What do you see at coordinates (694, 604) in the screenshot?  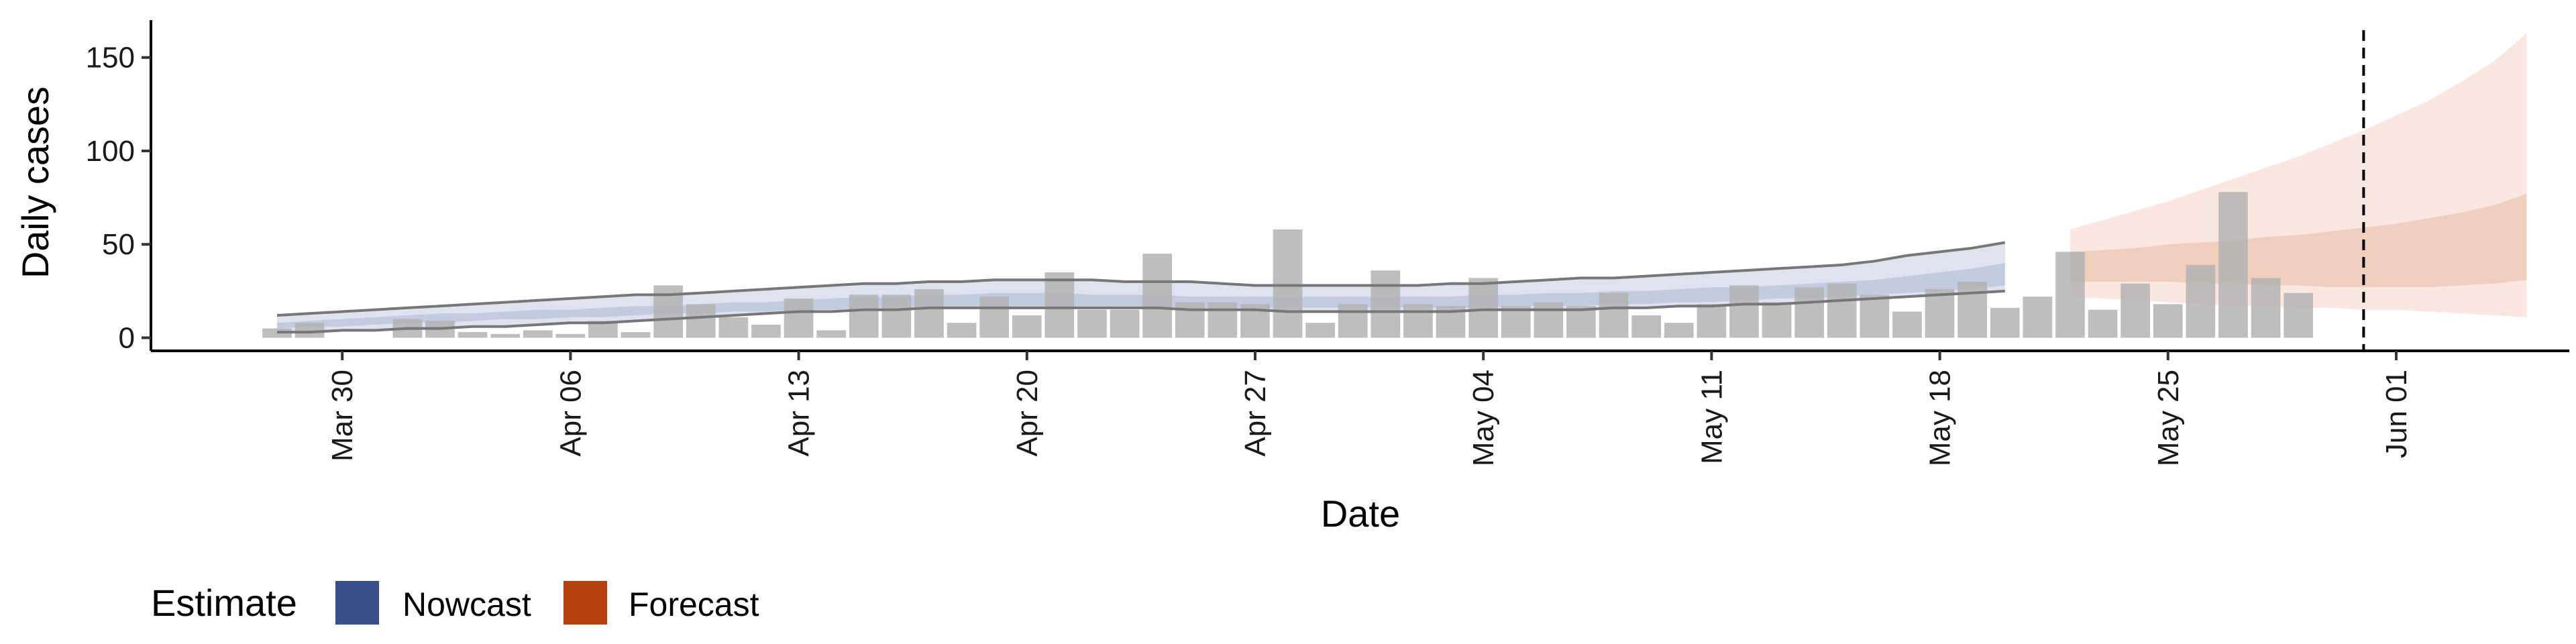 I see `legend-label-forecast: Forecast` at bounding box center [694, 604].